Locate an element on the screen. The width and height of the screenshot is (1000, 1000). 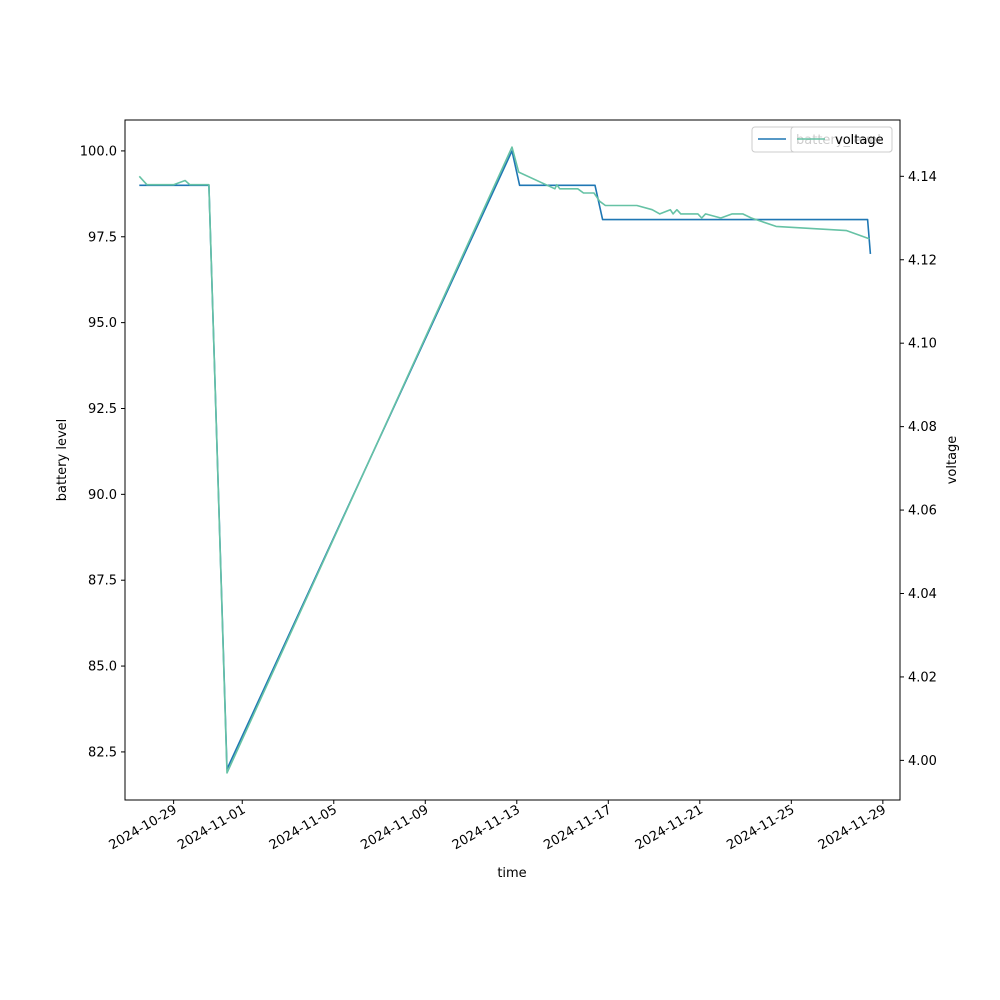
x-tick-label: 2024-11-09 is located at coordinates (394, 827).